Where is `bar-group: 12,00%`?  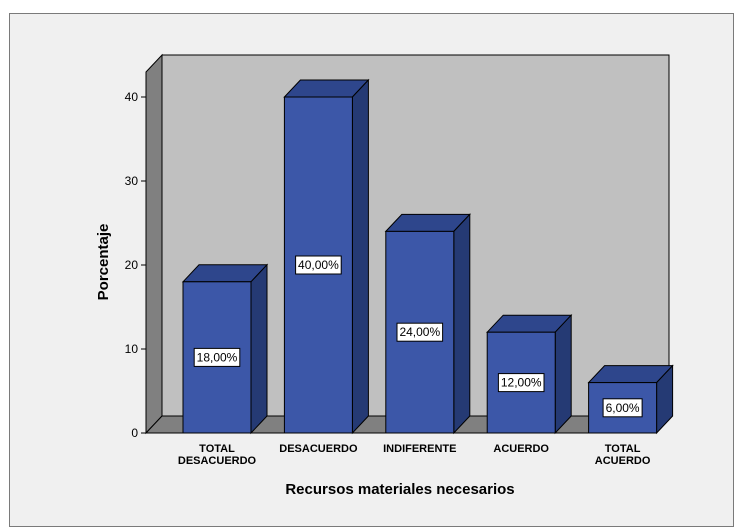
bar-group: 12,00% is located at coordinates (529, 374).